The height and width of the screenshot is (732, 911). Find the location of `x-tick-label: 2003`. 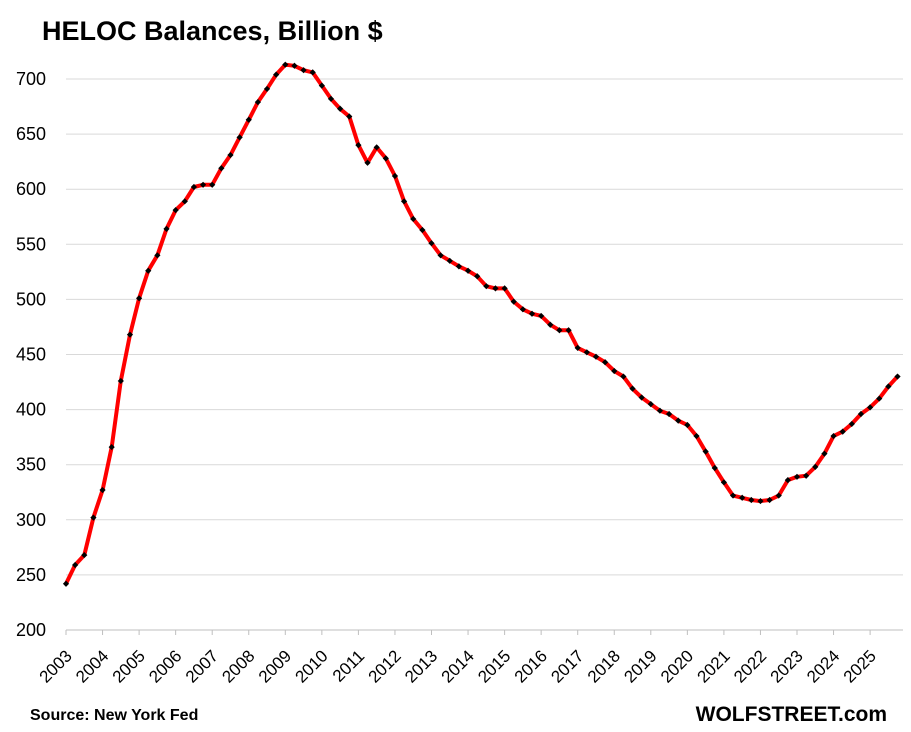

x-tick-label: 2003 is located at coordinates (56, 666).